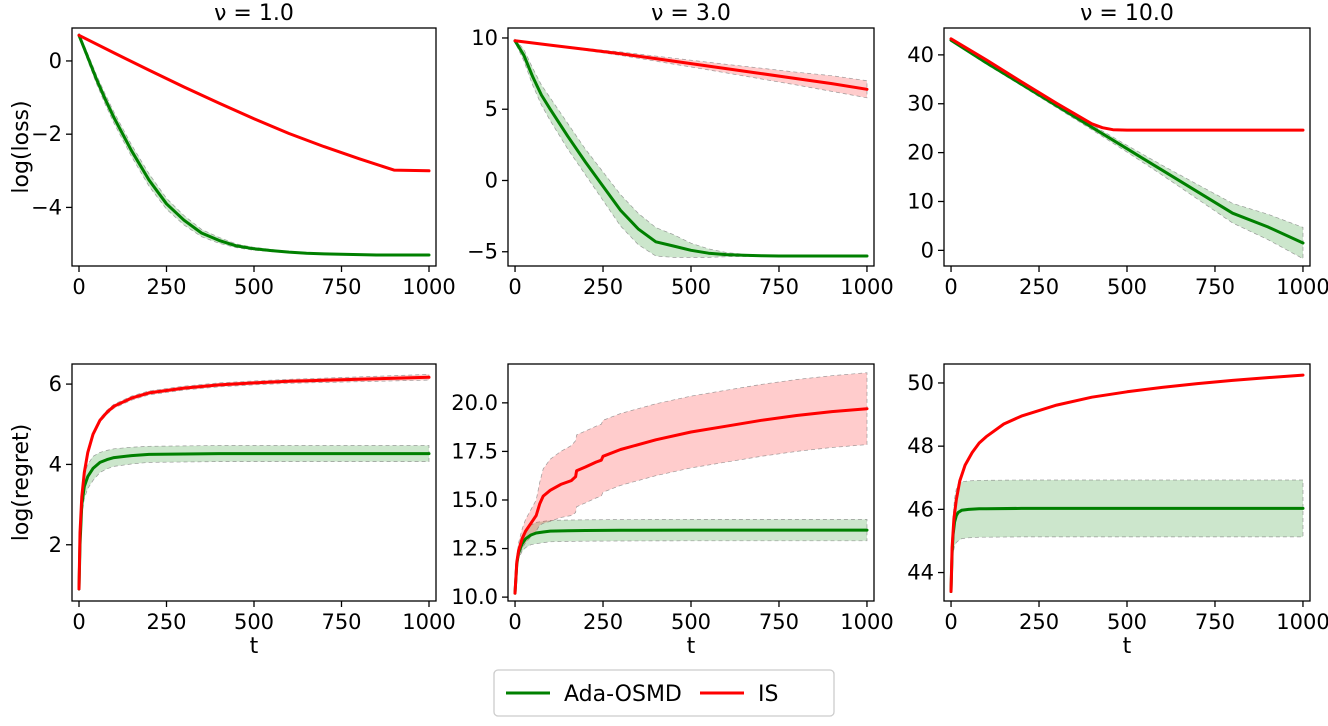 The image size is (1328, 726). What do you see at coordinates (691, 13) in the screenshot?
I see `panel-title: ν = 3.0` at bounding box center [691, 13].